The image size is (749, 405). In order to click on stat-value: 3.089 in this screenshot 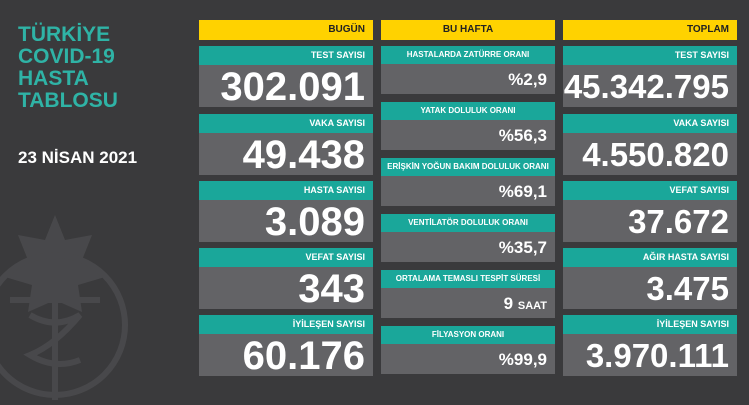, I will do `click(286, 221)`.